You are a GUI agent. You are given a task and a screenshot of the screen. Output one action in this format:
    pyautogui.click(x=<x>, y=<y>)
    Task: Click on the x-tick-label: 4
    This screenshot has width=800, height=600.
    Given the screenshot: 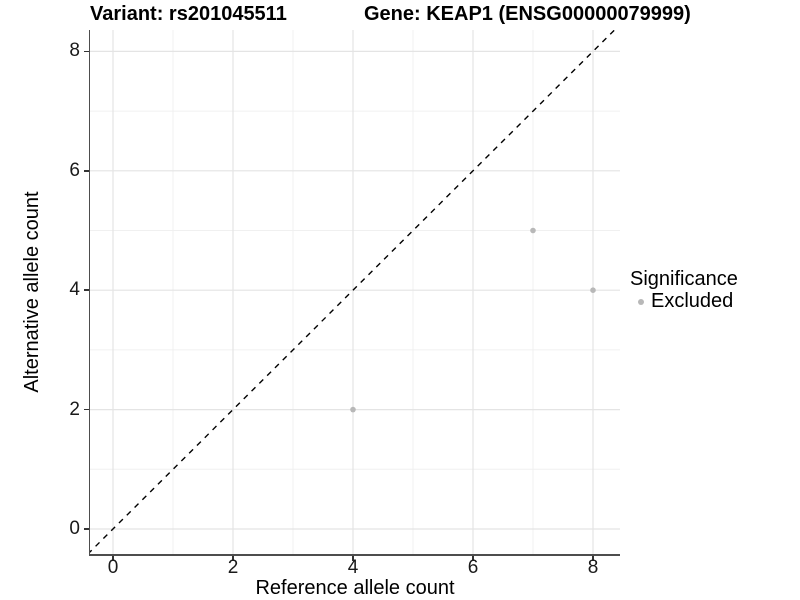 What is the action you would take?
    pyautogui.click(x=353, y=567)
    